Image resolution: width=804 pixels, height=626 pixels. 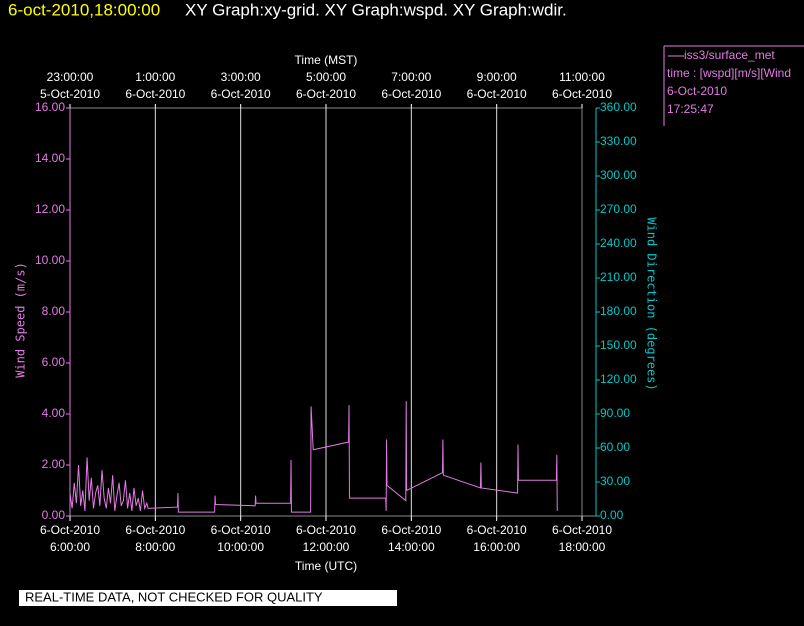 I want to click on legend-info: time : [wspd][m/s][Wind, so click(x=729, y=73).